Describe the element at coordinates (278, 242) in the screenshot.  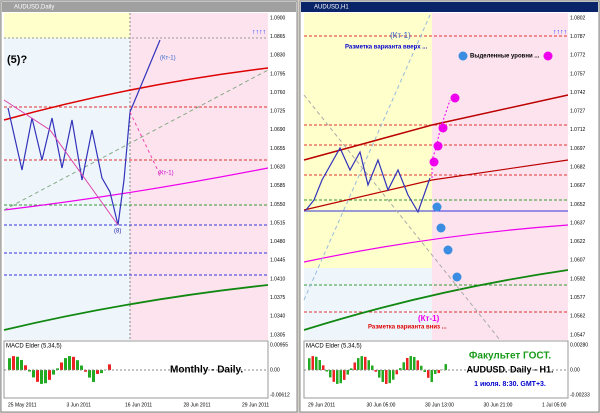
I see `price-label: 1.0480` at that location.